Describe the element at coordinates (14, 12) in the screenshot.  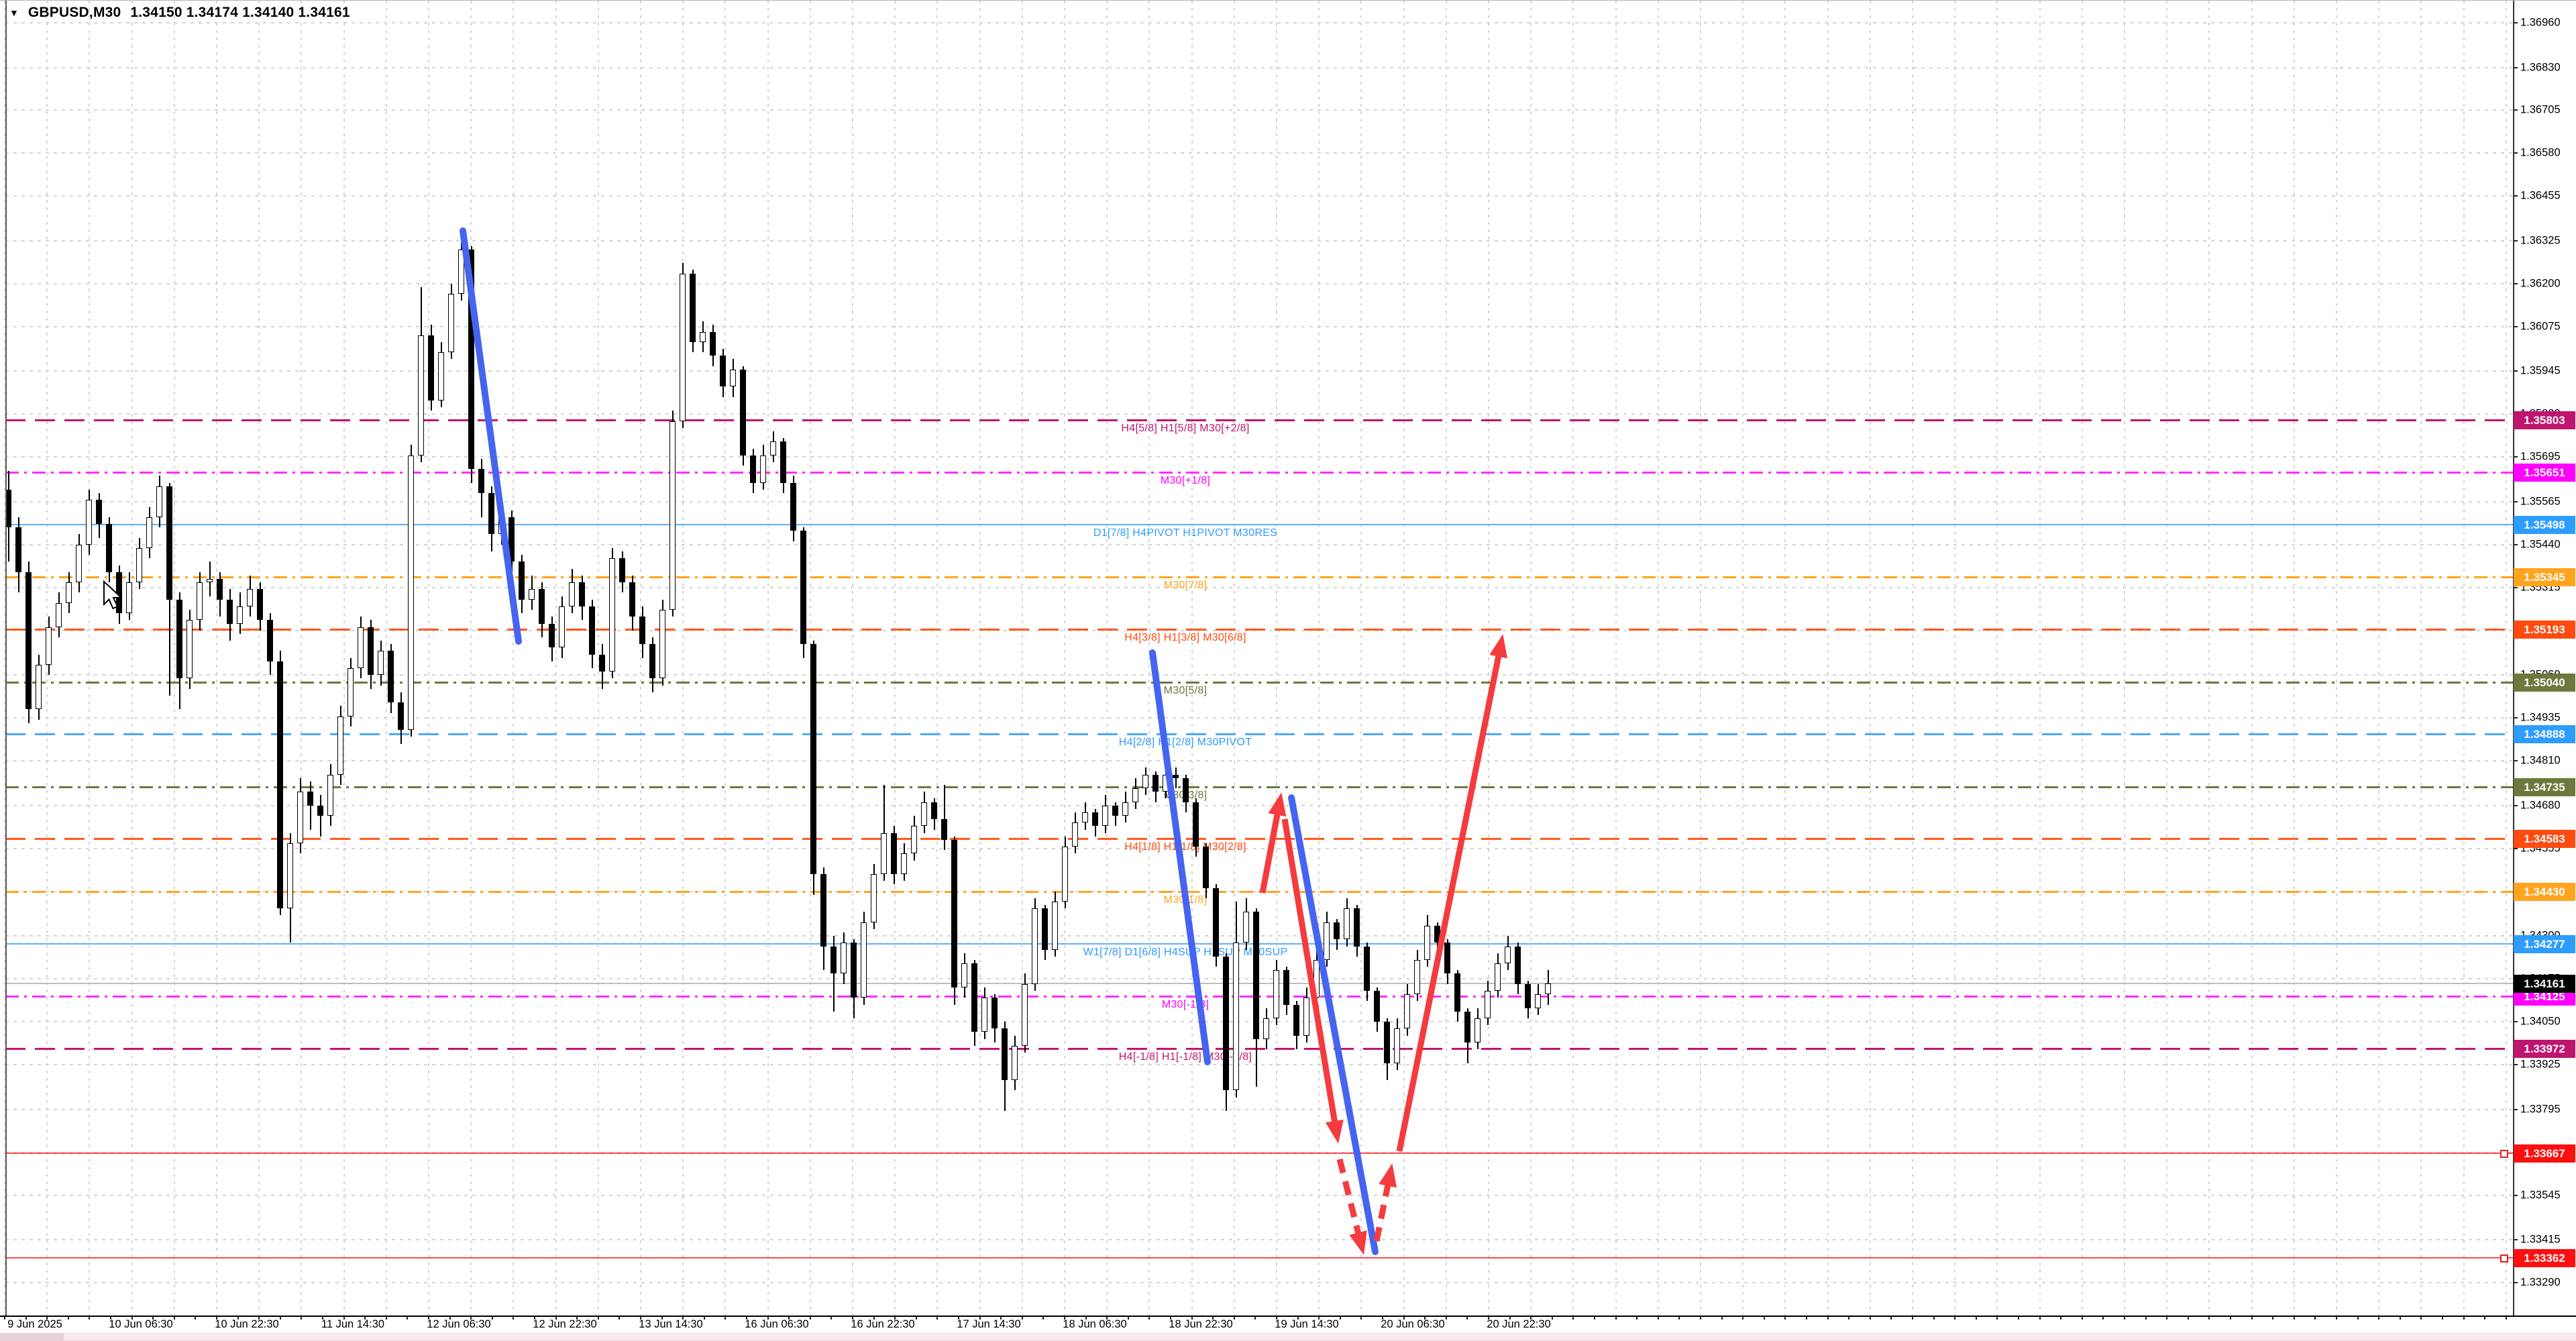
I see `symbol-dropdown-icon: ▼` at that location.